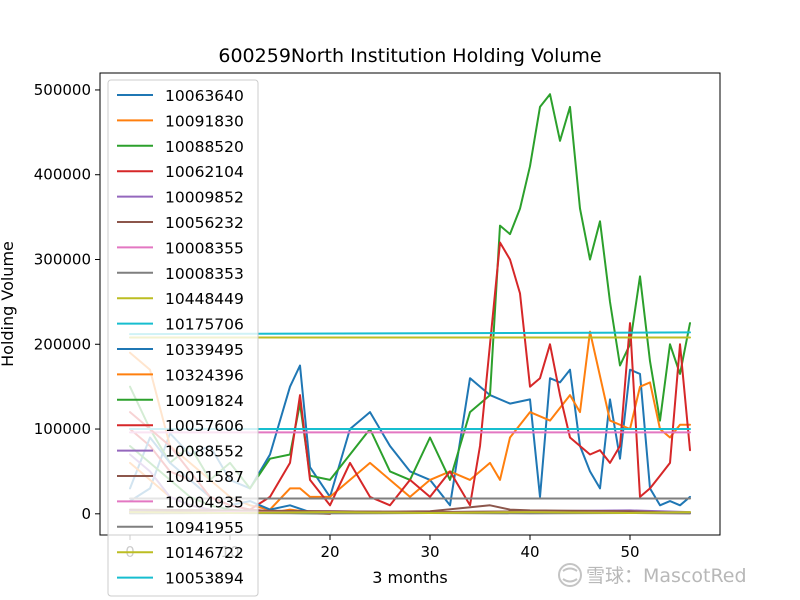  What do you see at coordinates (204, 401) in the screenshot?
I see `legend-label: 10091824` at bounding box center [204, 401].